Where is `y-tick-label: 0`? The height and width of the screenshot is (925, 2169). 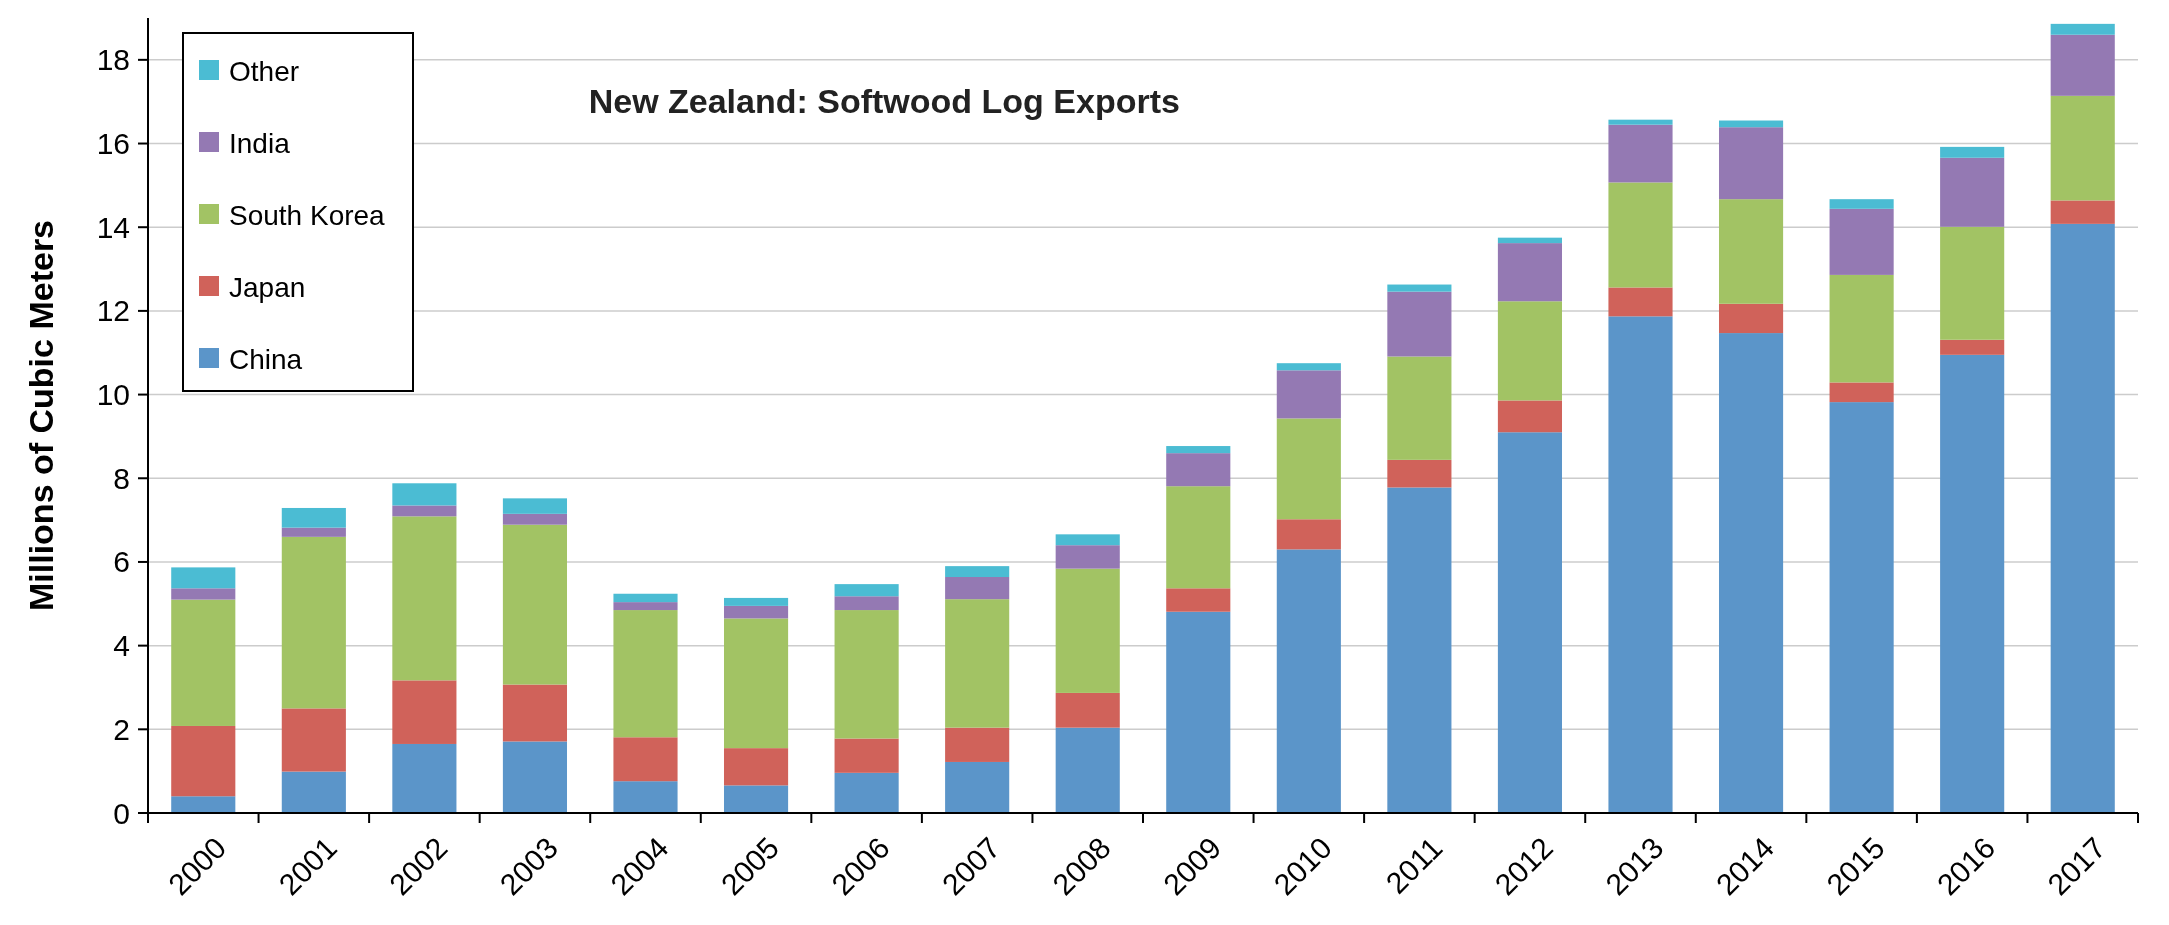
y-tick-label: 0 is located at coordinates (121, 813).